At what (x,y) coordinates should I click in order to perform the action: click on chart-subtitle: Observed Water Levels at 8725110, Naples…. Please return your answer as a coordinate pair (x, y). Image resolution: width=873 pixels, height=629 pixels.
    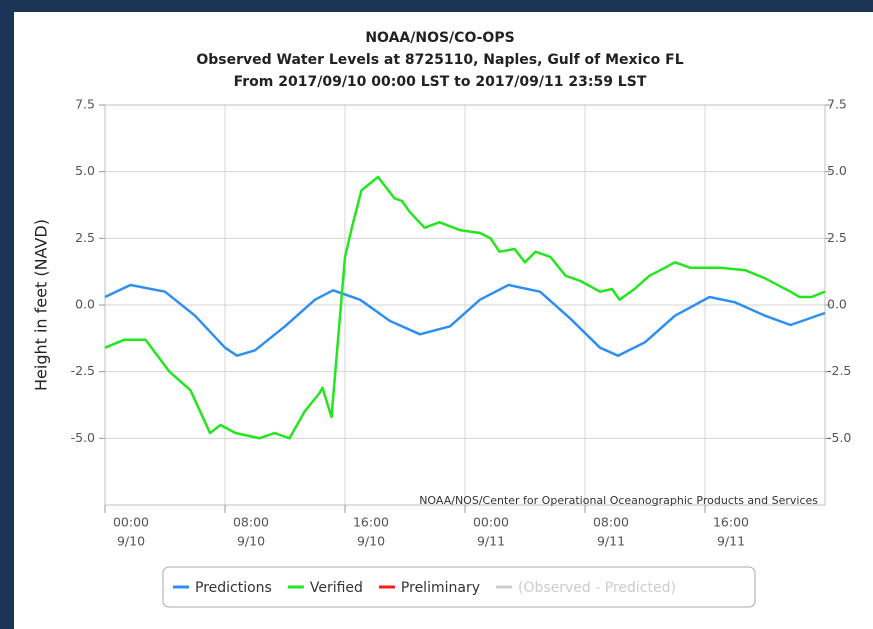
    Looking at the image, I should click on (439, 60).